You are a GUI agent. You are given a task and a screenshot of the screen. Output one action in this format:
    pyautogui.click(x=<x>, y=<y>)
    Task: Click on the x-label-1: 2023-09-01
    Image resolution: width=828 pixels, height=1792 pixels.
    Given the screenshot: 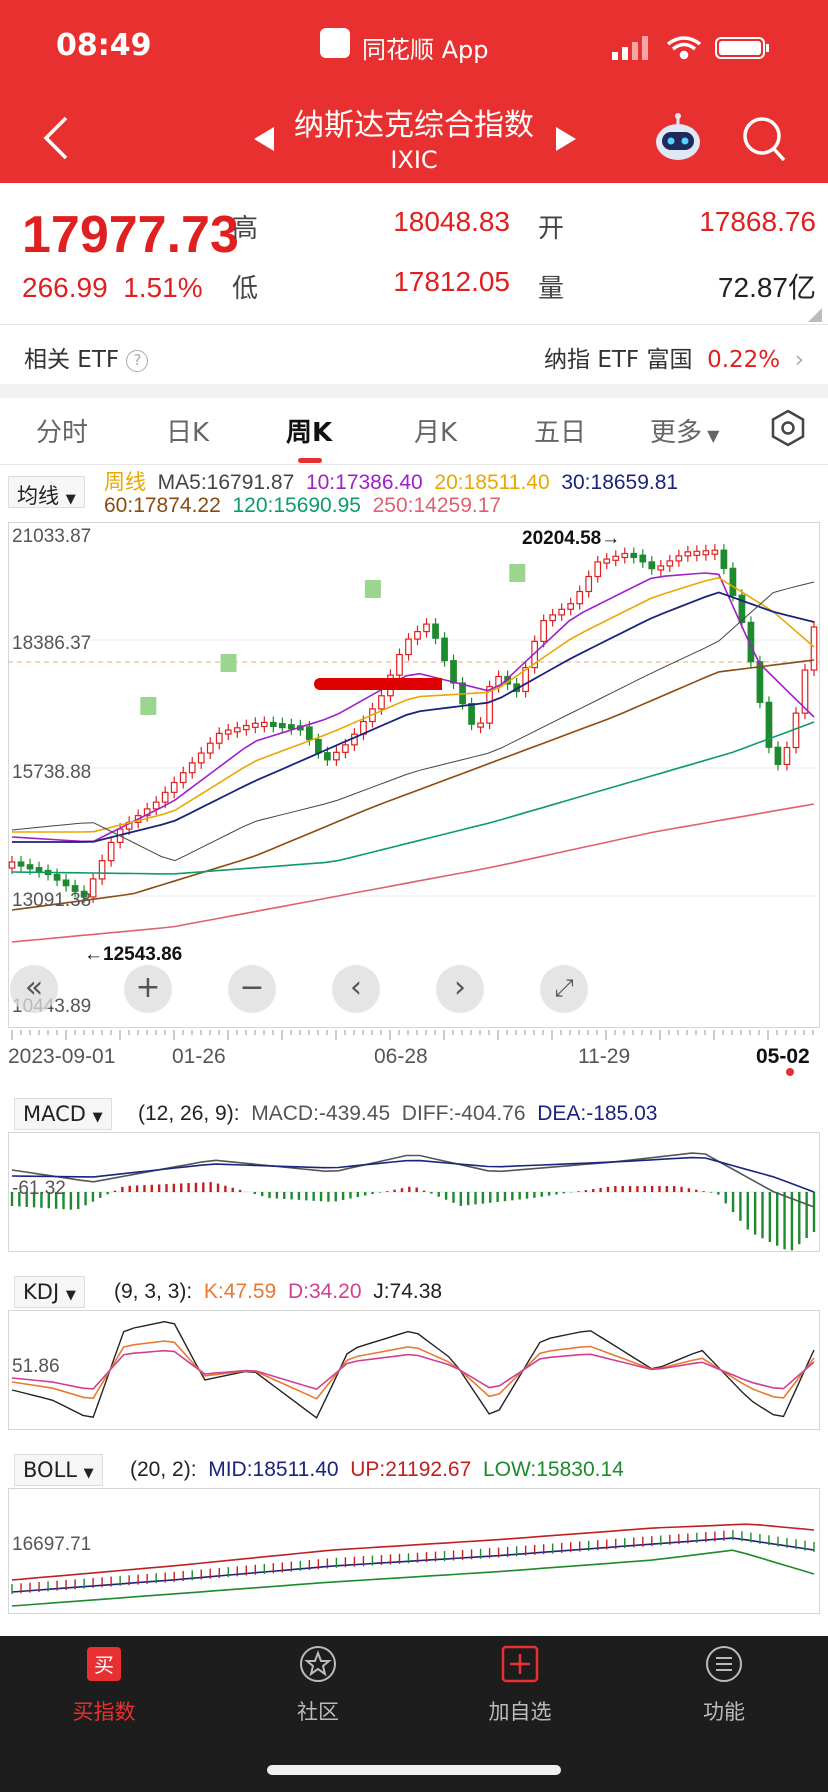 What is the action you would take?
    pyautogui.click(x=62, y=1056)
    